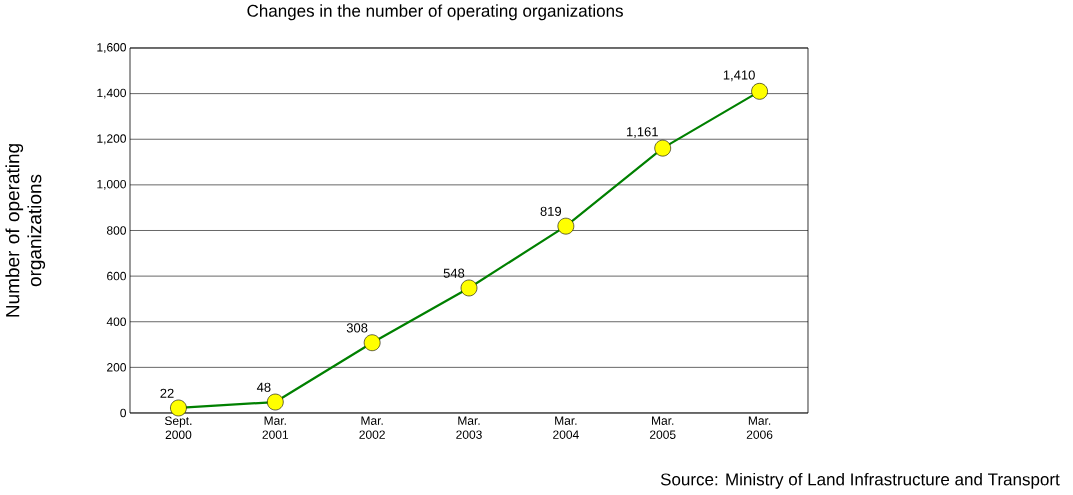 The width and height of the screenshot is (1073, 495). What do you see at coordinates (263, 387) in the screenshot?
I see `data-label: 48` at bounding box center [263, 387].